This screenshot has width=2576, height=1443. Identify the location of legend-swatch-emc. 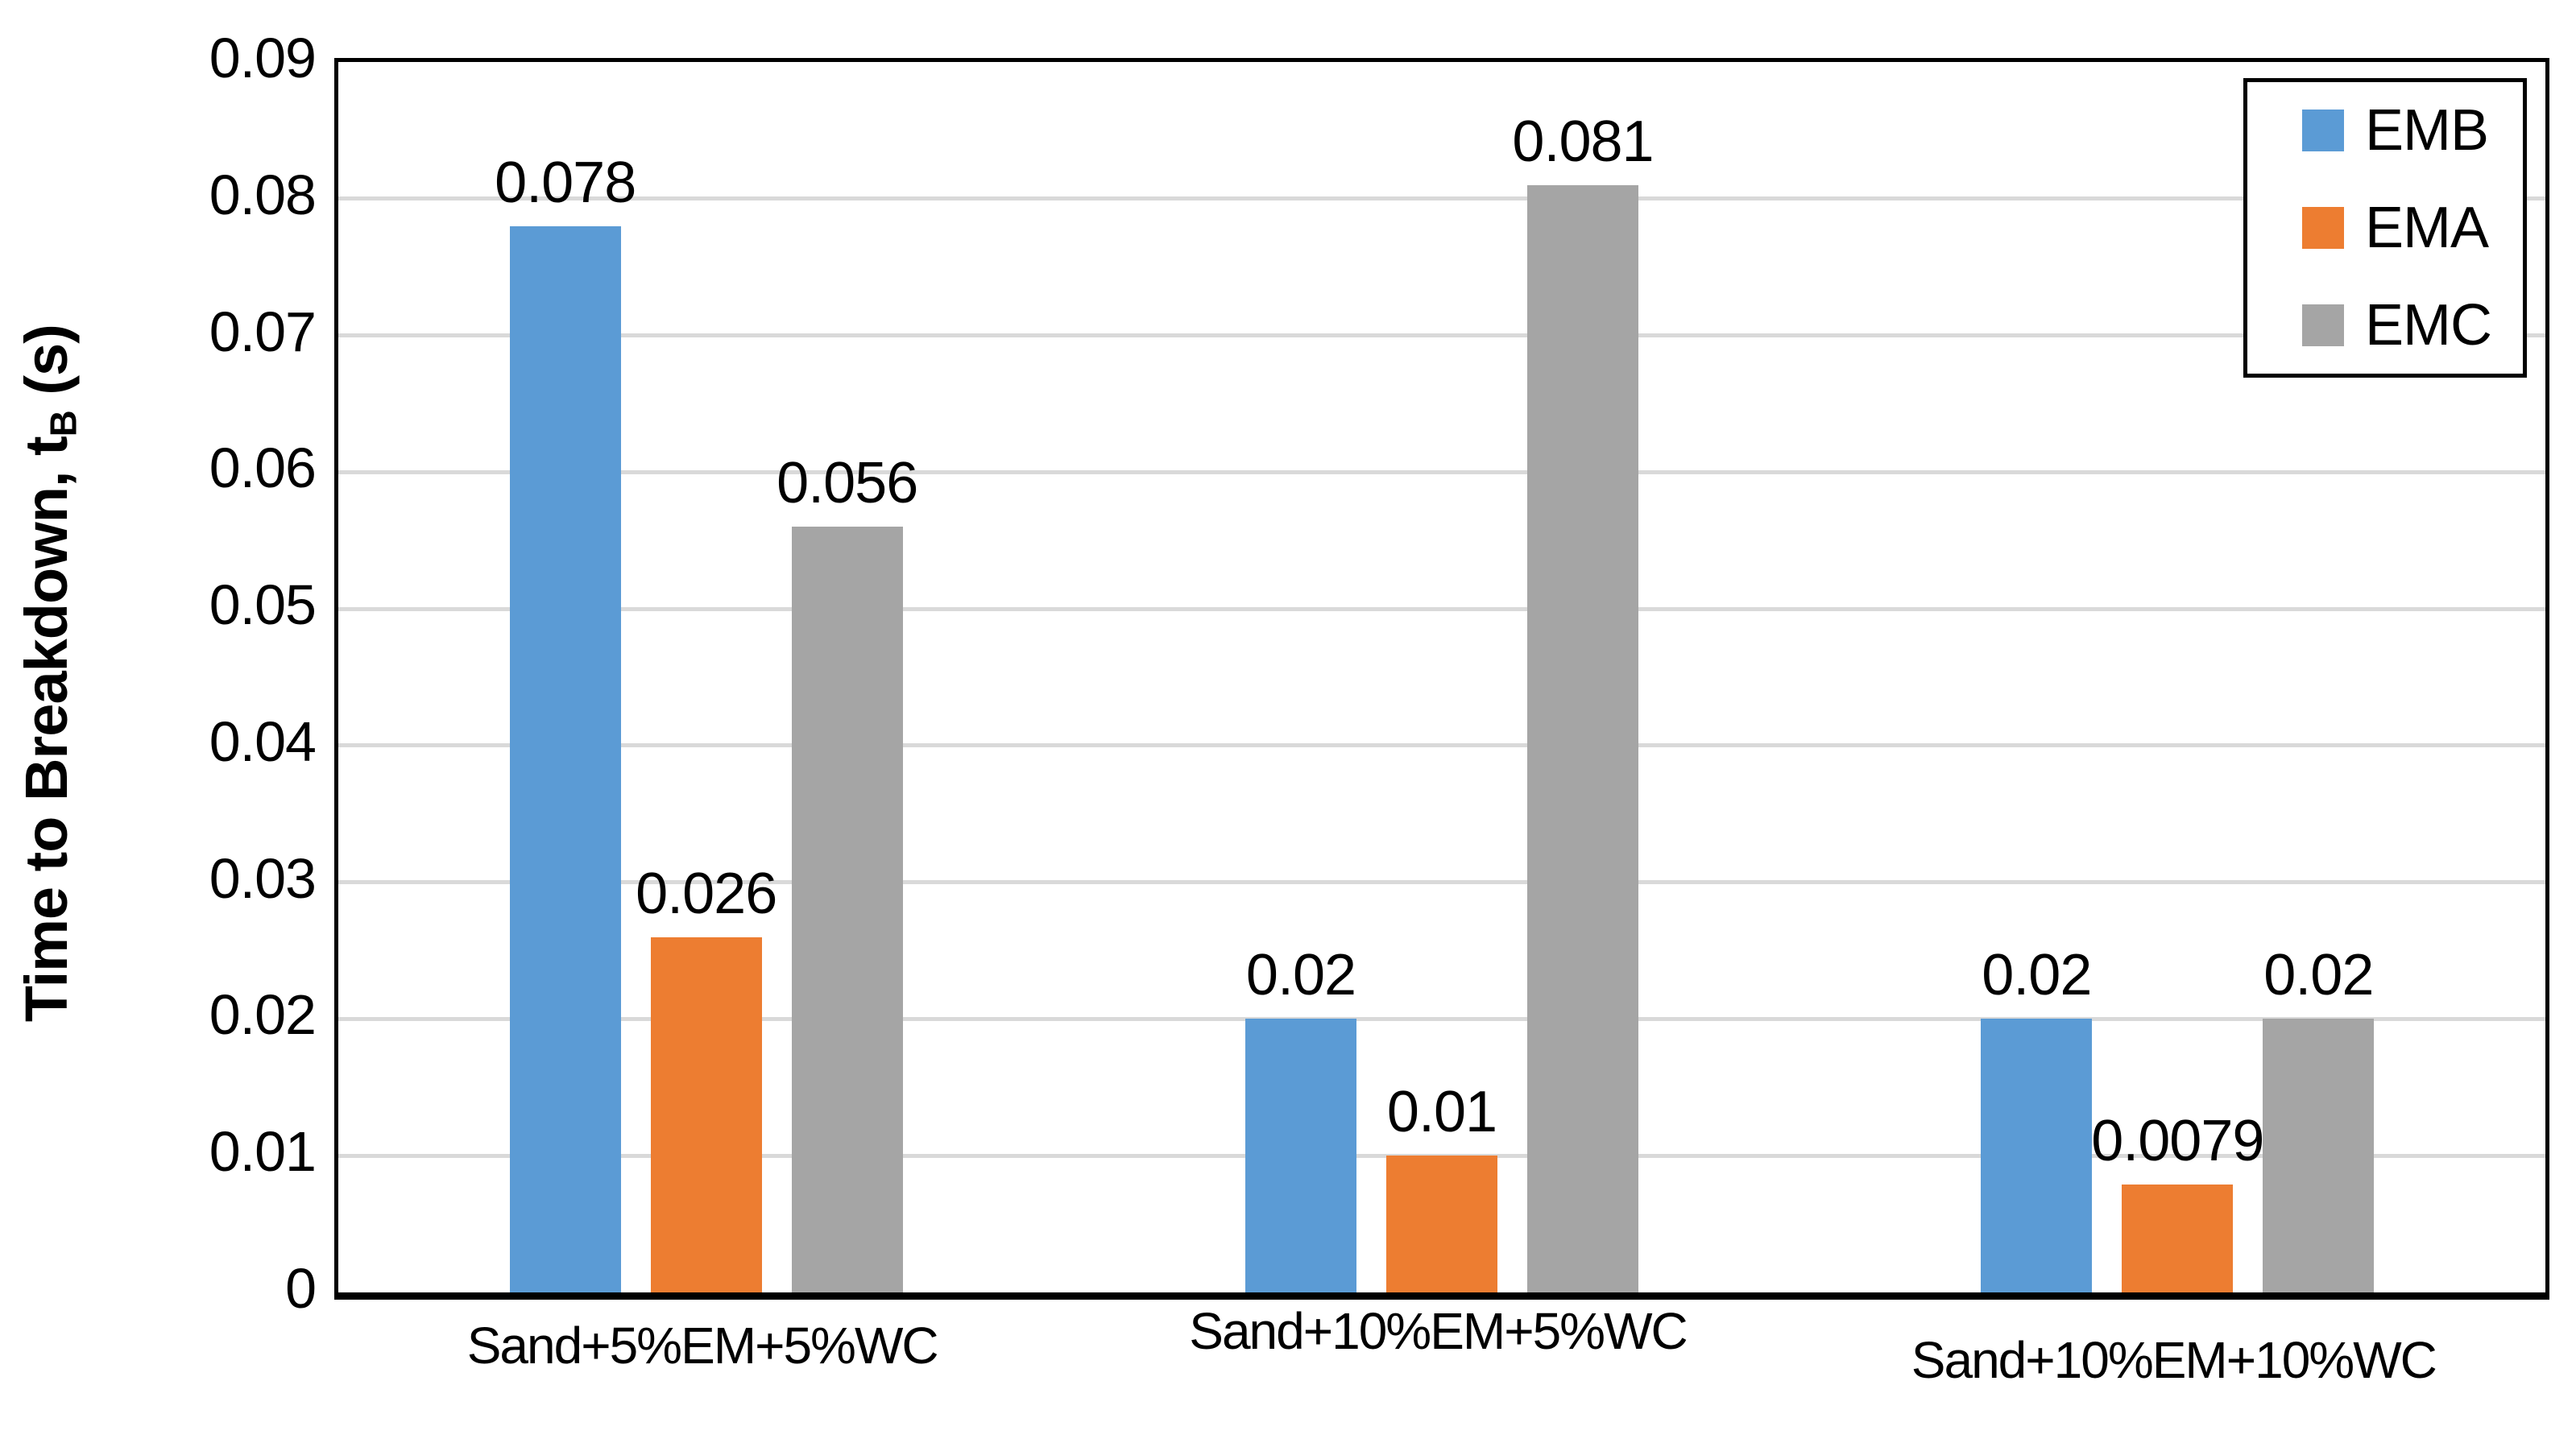
(2323, 325).